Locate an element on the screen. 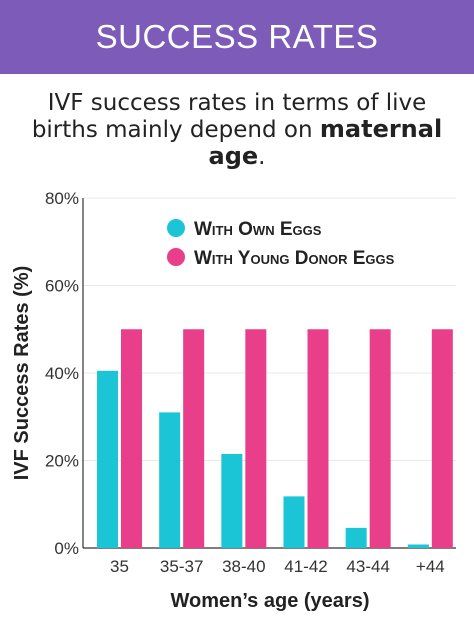 The image size is (474, 632). x-tick-label: 35-37 is located at coordinates (181, 566).